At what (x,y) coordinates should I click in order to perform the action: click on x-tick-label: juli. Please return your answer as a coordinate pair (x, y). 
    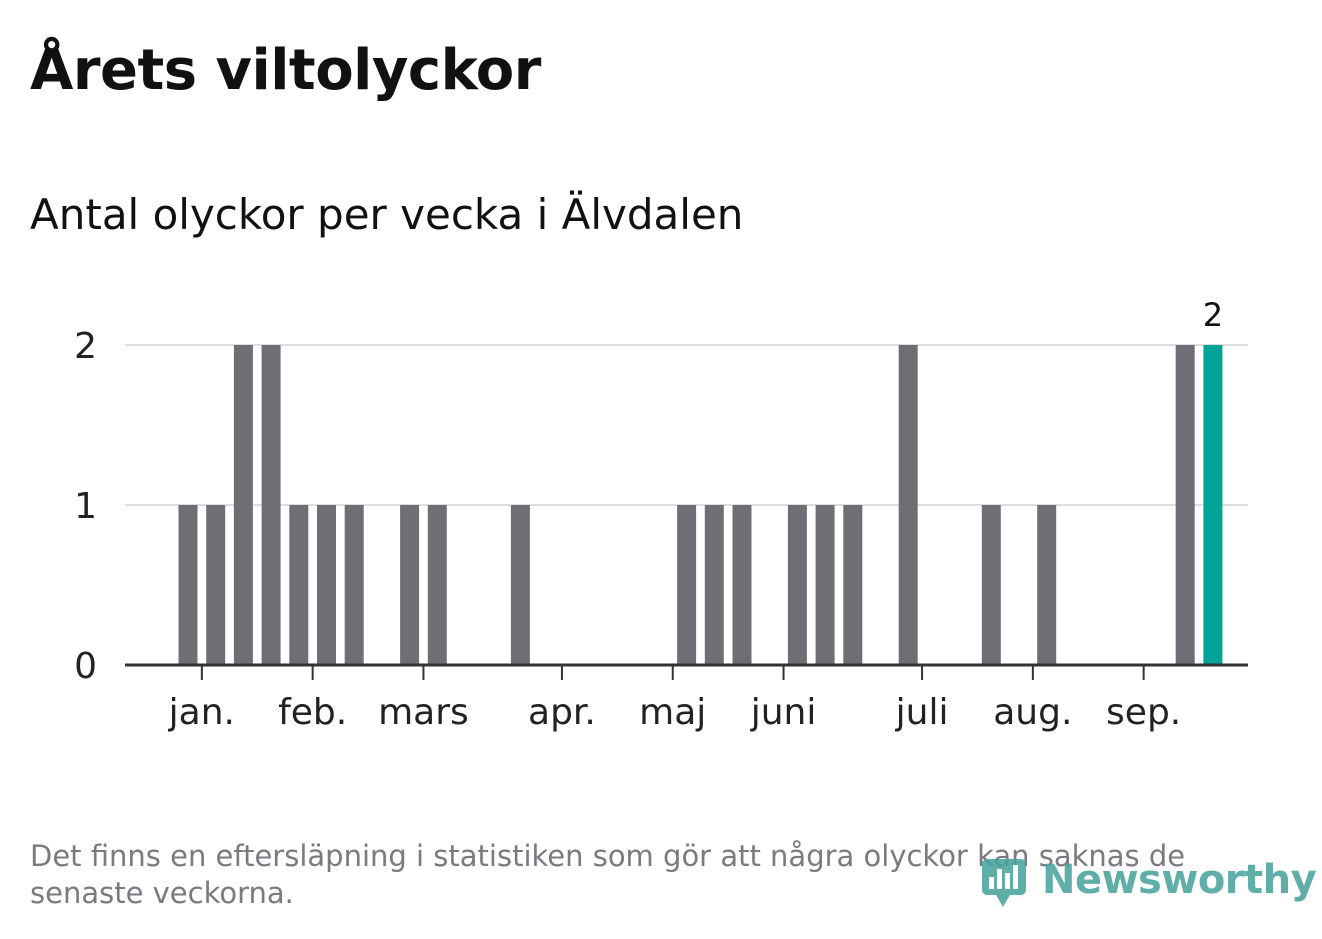
    Looking at the image, I should click on (922, 712).